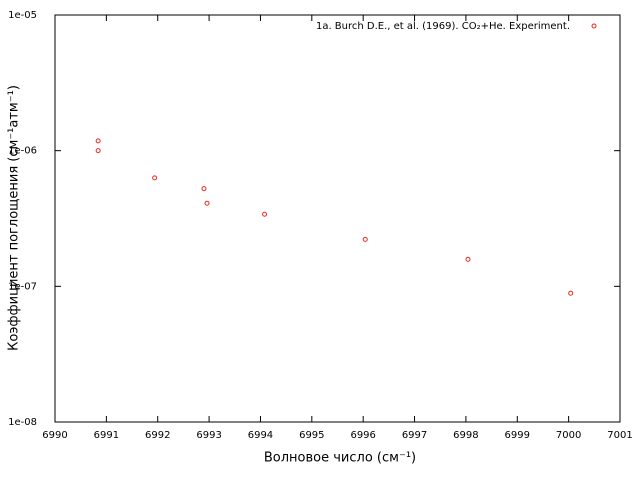  I want to click on x-tick-label: 6997, so click(414, 435).